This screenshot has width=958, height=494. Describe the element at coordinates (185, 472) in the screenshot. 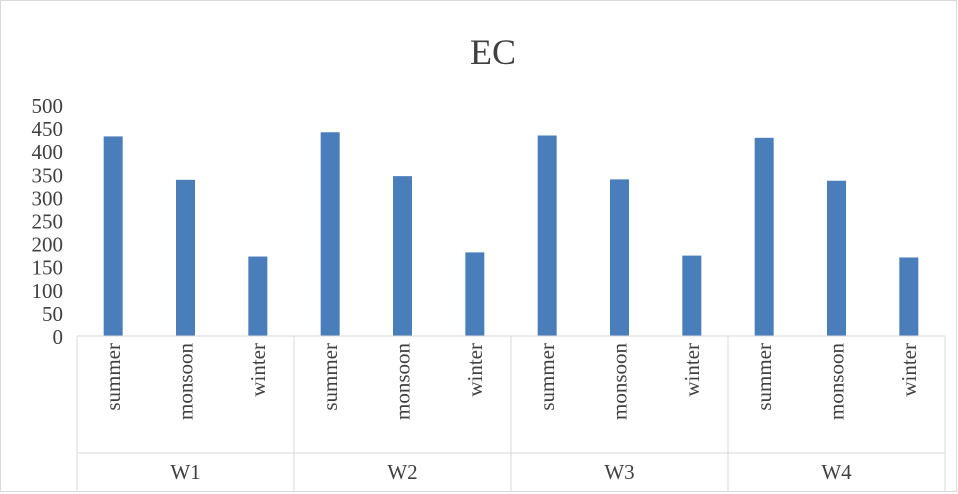

I see `x-group-label: W1` at that location.